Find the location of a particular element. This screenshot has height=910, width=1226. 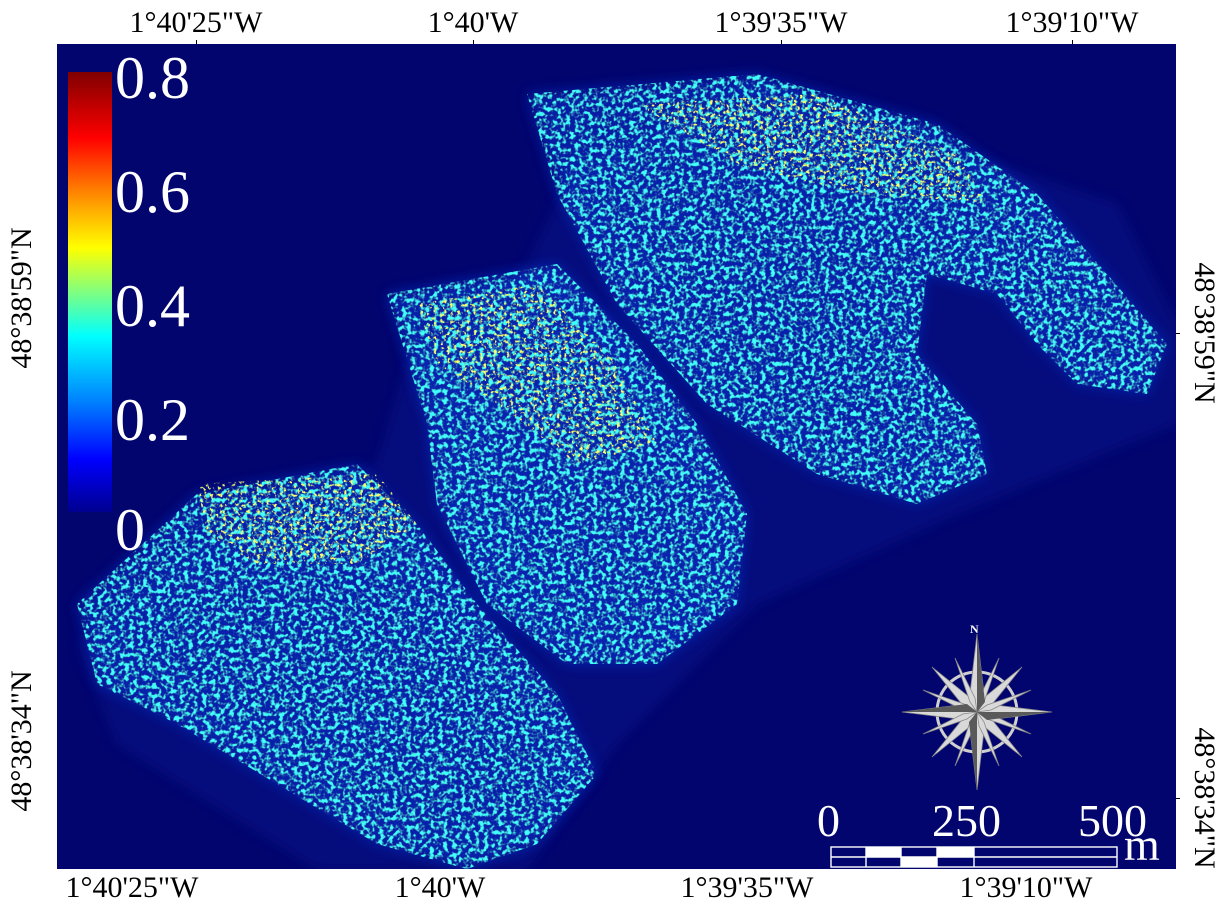

lon-label-top-2: 1°40'W is located at coordinates (473, 22).